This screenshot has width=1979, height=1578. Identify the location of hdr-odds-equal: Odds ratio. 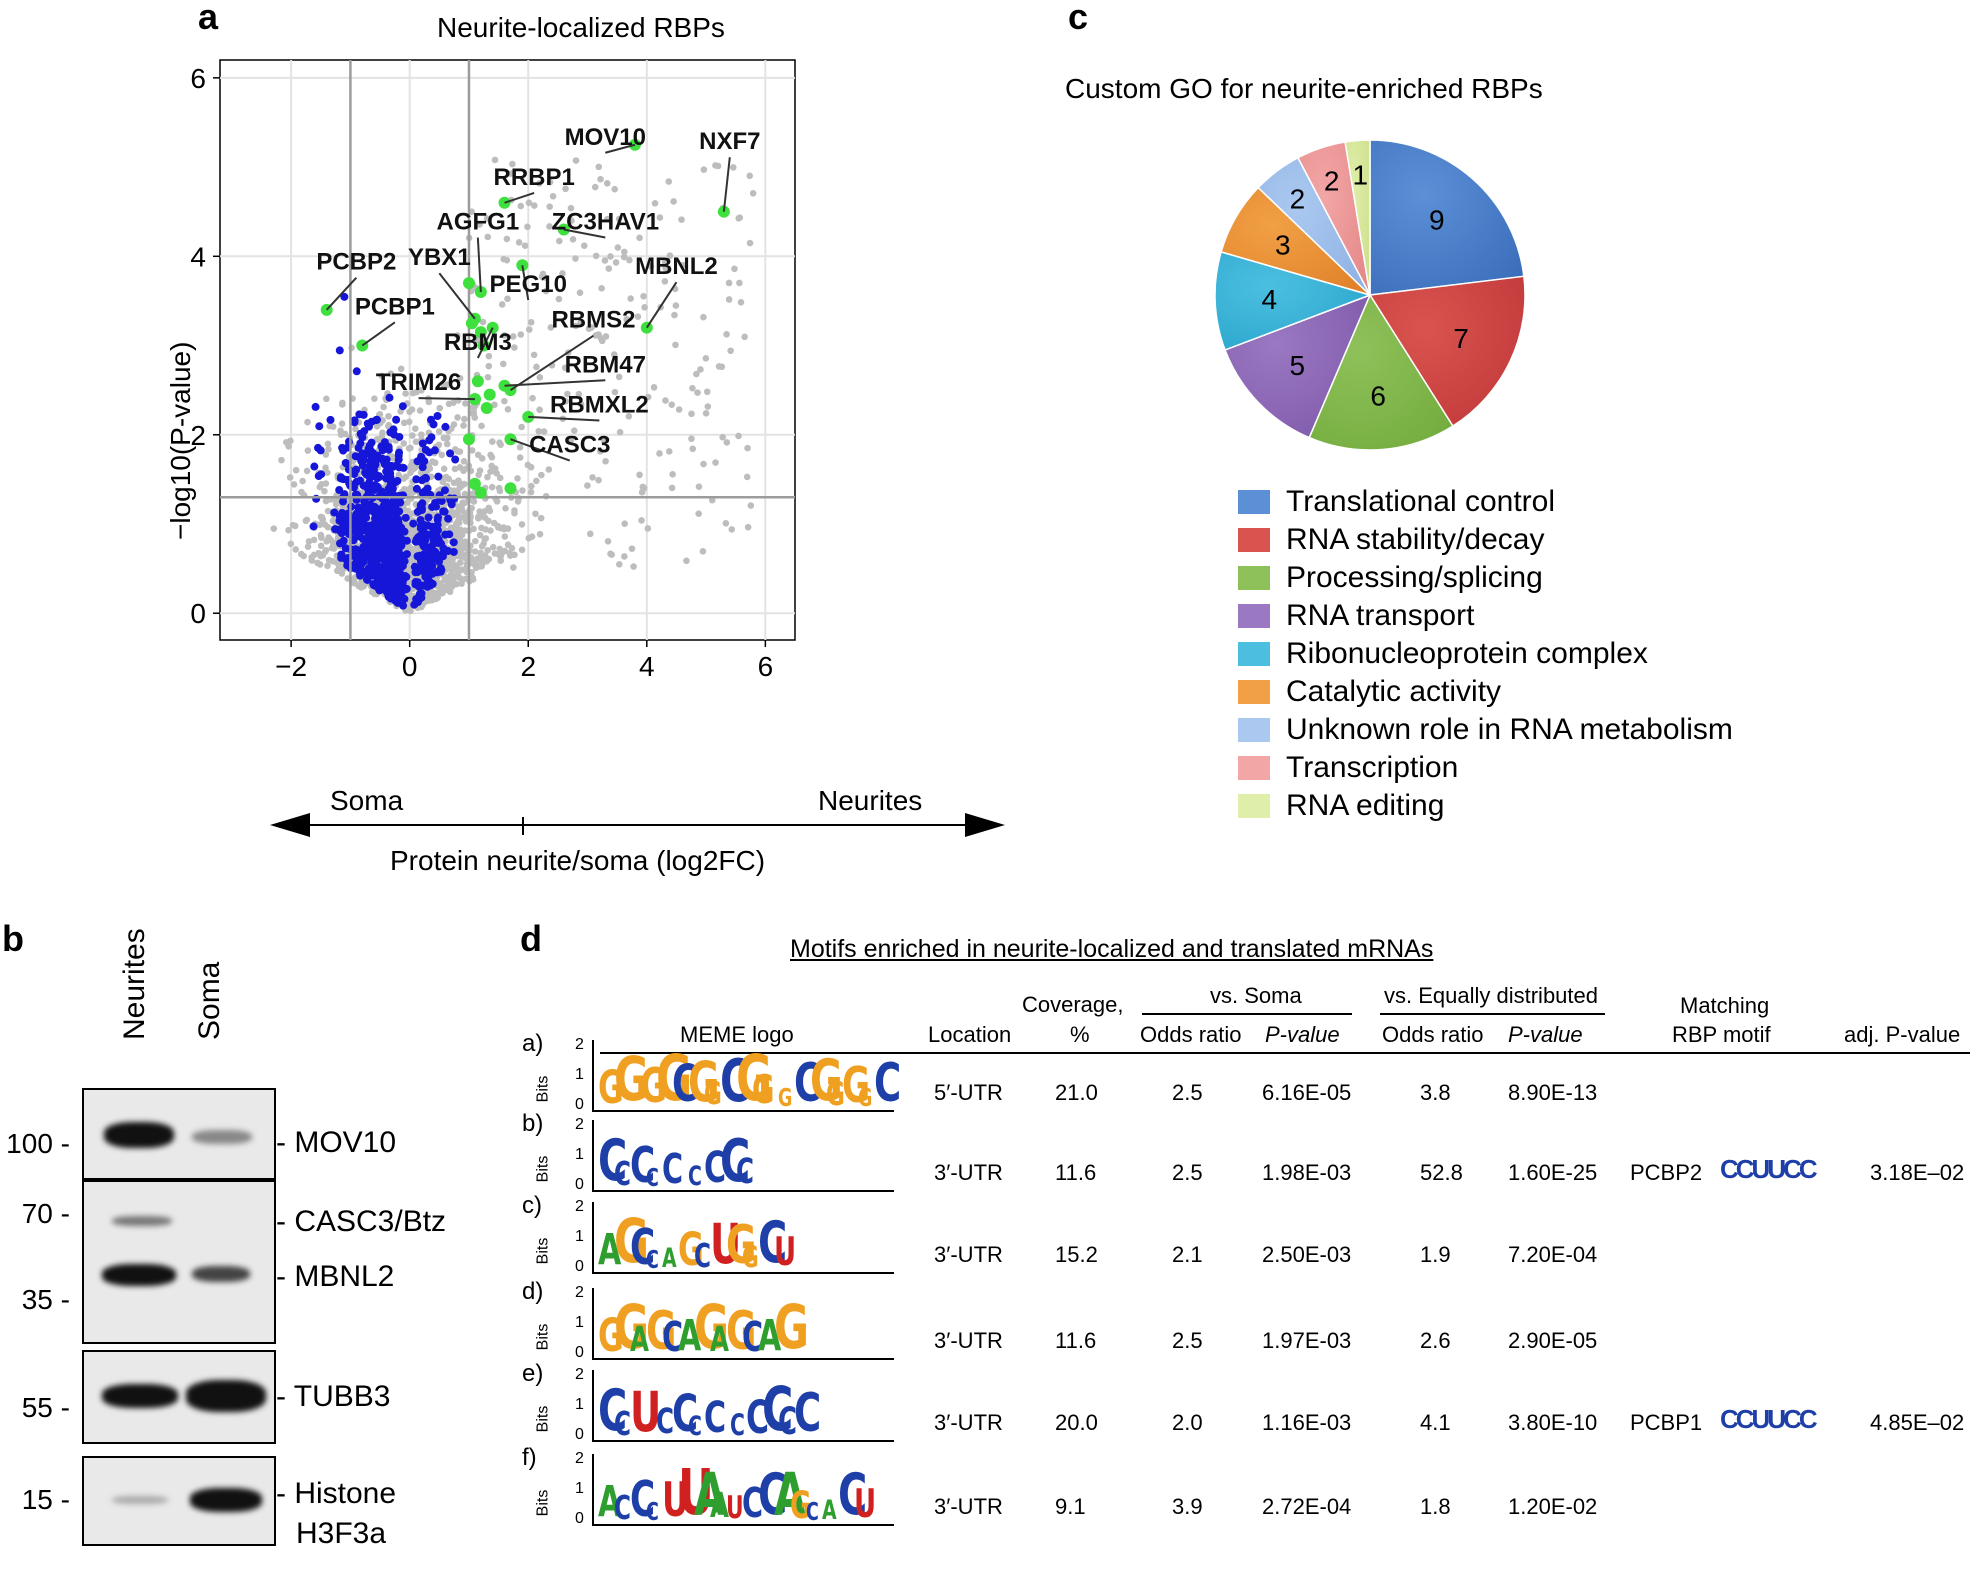
(1433, 1034).